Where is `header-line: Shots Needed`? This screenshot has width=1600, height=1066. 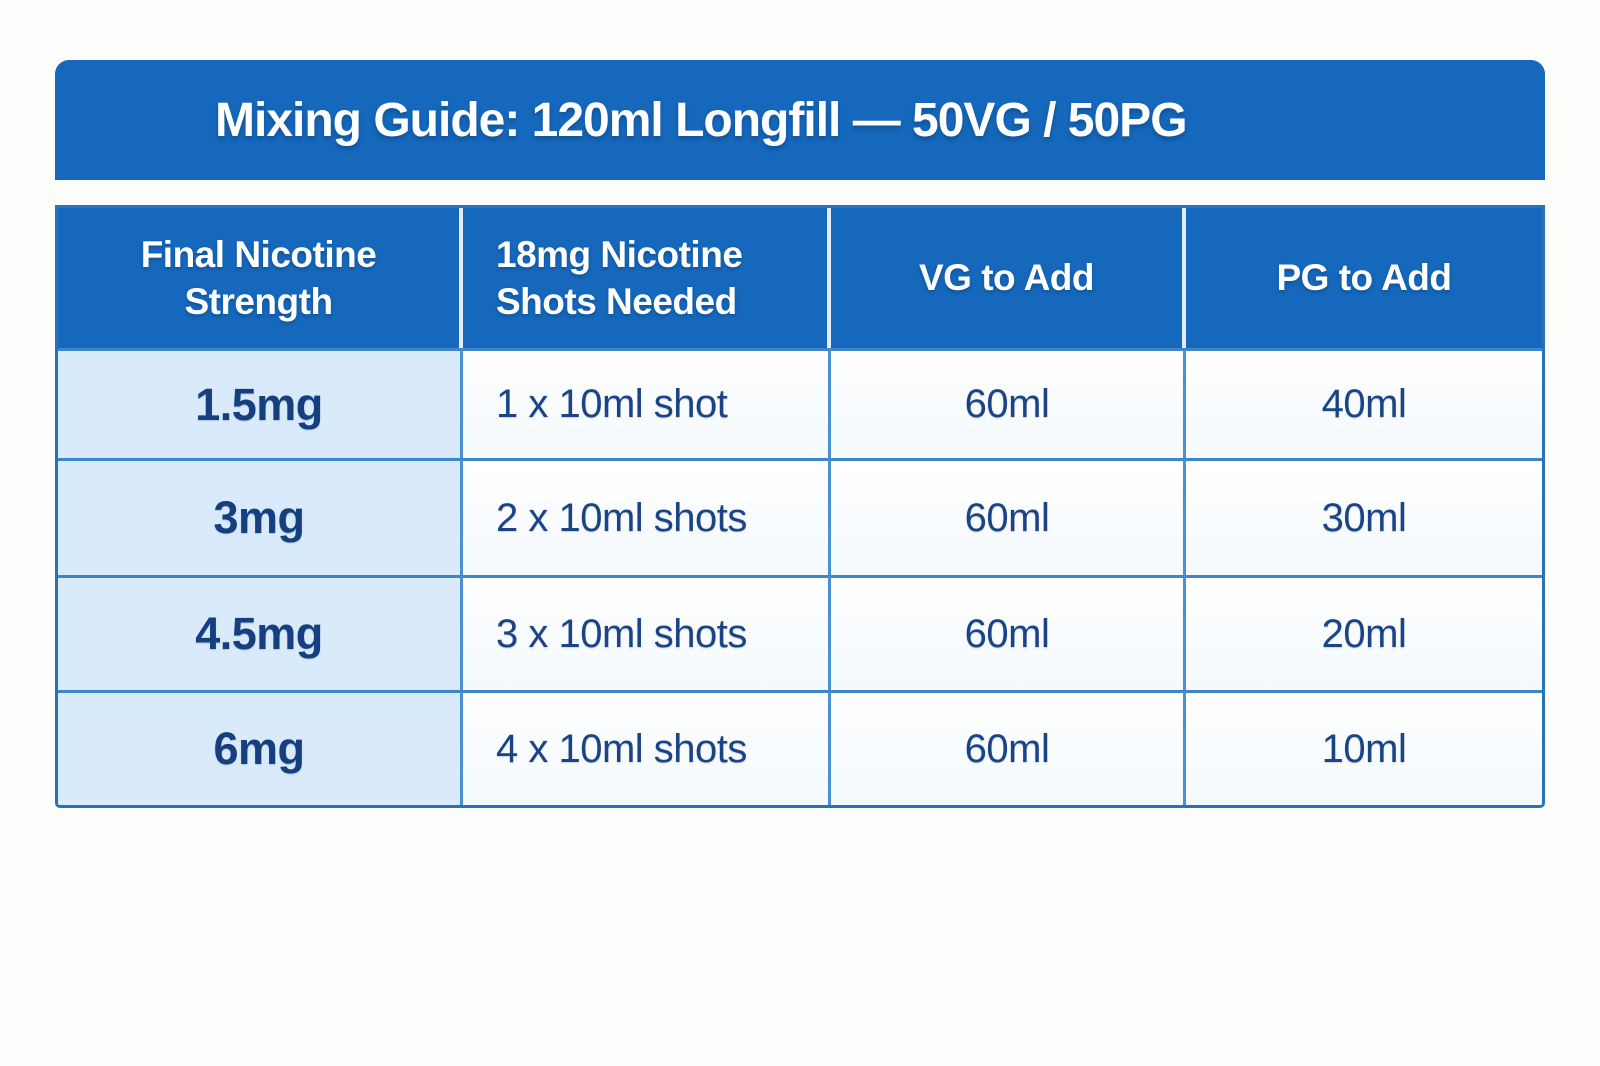
header-line: Shots Needed is located at coordinates (616, 301).